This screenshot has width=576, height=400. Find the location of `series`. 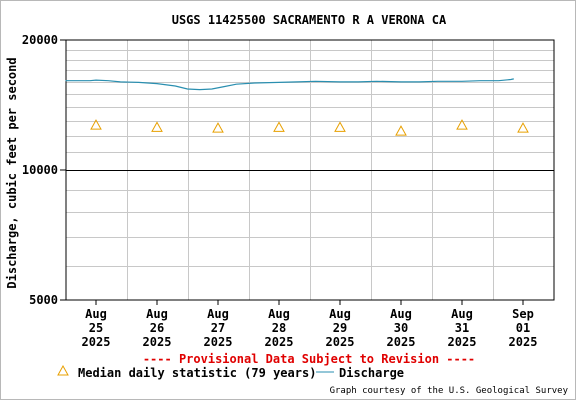

series is located at coordinates (297, 107).